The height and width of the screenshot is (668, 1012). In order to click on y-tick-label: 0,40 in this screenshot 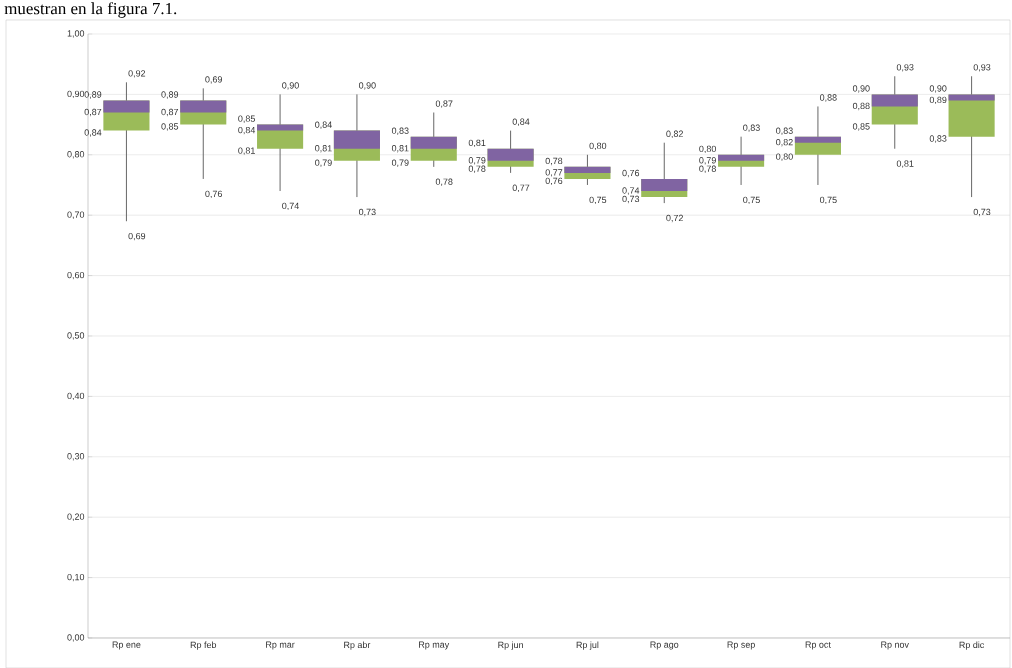, I will do `click(76, 396)`.